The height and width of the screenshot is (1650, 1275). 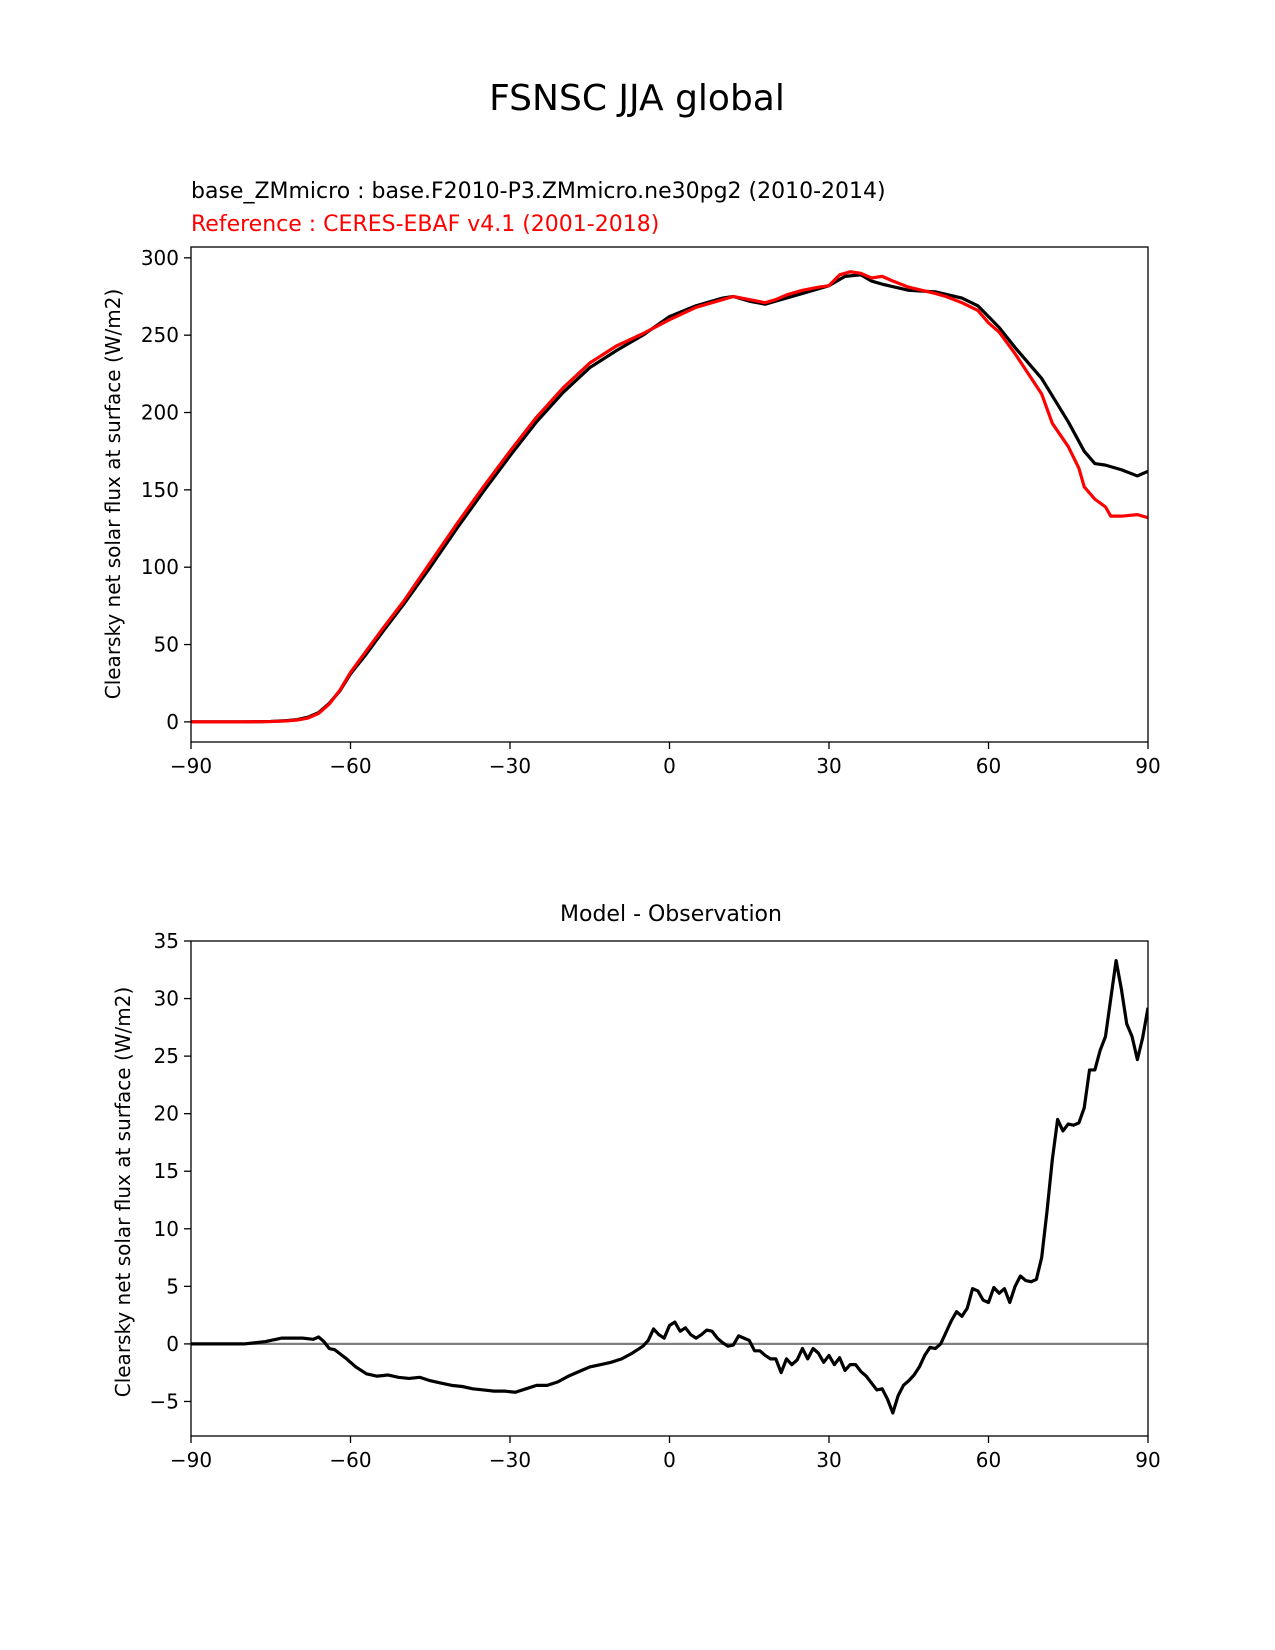 I want to click on bottom-y-tick-label: 30, so click(x=166, y=999).